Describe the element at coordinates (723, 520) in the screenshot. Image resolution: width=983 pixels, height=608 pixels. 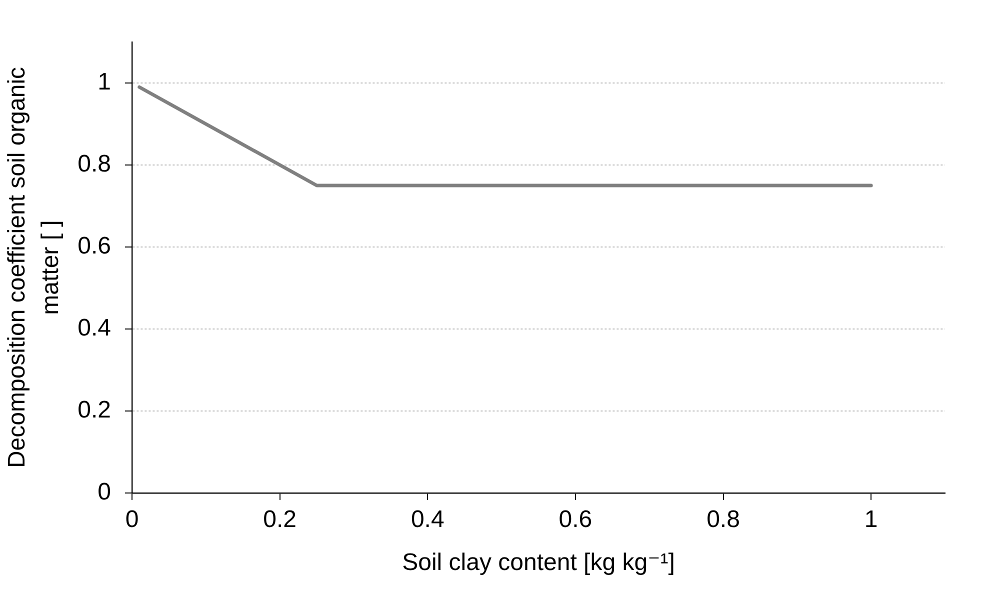
I see `x-tick-label: 0.8` at that location.